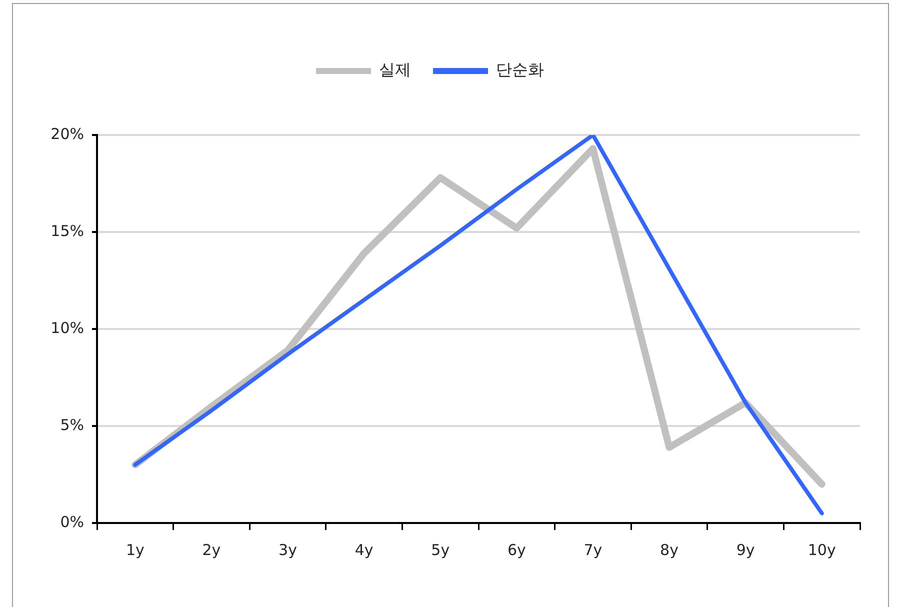 The height and width of the screenshot is (607, 899). Describe the element at coordinates (67, 327) in the screenshot. I see `y-tick-label: 10%` at that location.